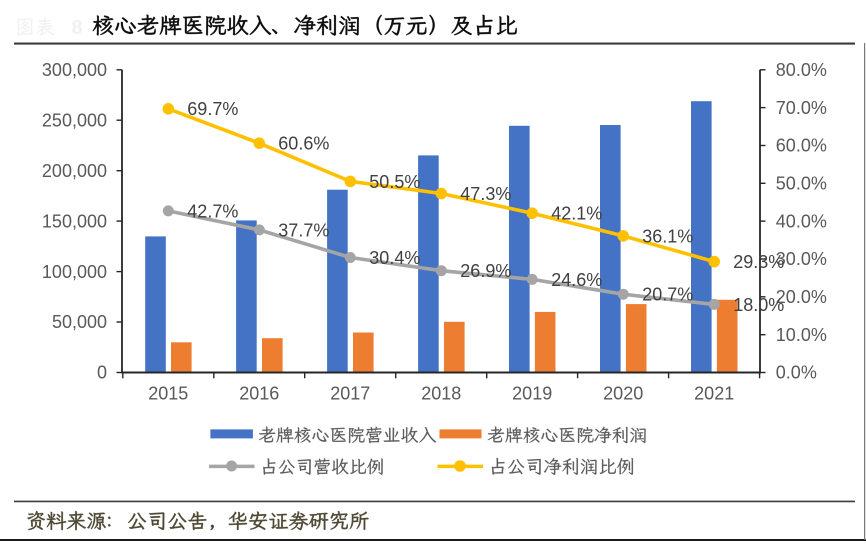 This screenshot has width=866, height=546. Describe the element at coordinates (623, 394) in the screenshot. I see `svg-text: 2020` at that location.